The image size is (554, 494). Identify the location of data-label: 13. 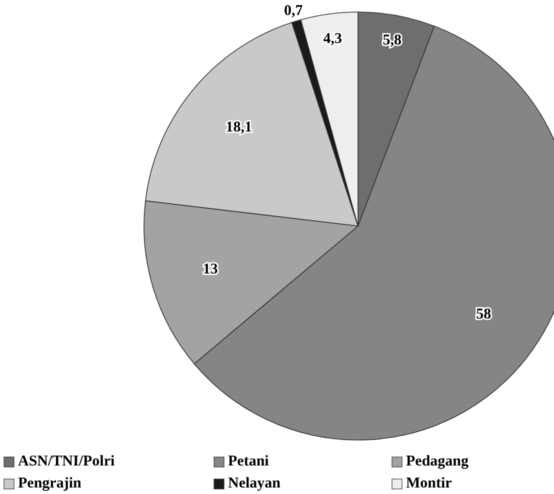
(210, 270).